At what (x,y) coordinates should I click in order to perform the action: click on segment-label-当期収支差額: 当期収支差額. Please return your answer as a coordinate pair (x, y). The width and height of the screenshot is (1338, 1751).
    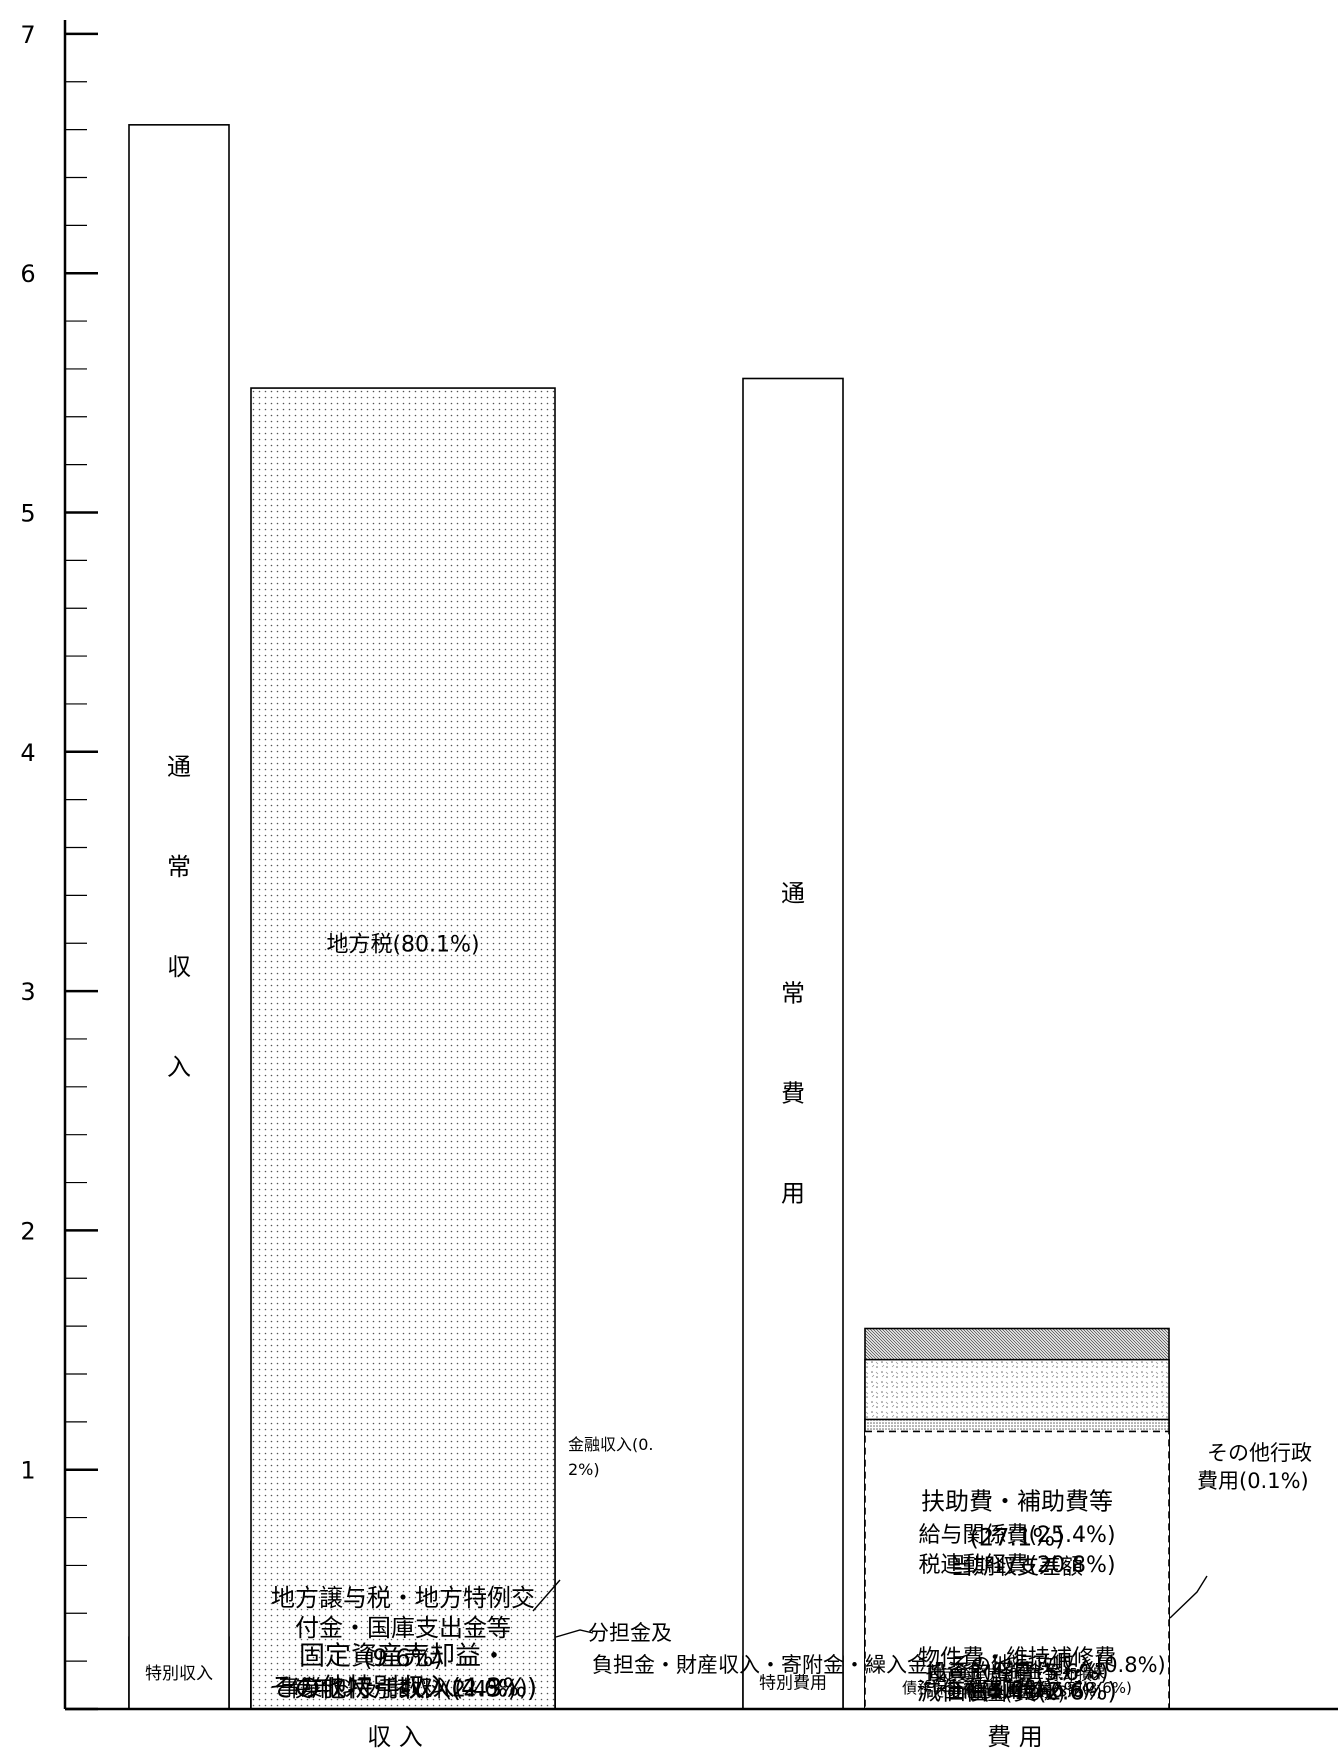
    Looking at the image, I should click on (1017, 1567).